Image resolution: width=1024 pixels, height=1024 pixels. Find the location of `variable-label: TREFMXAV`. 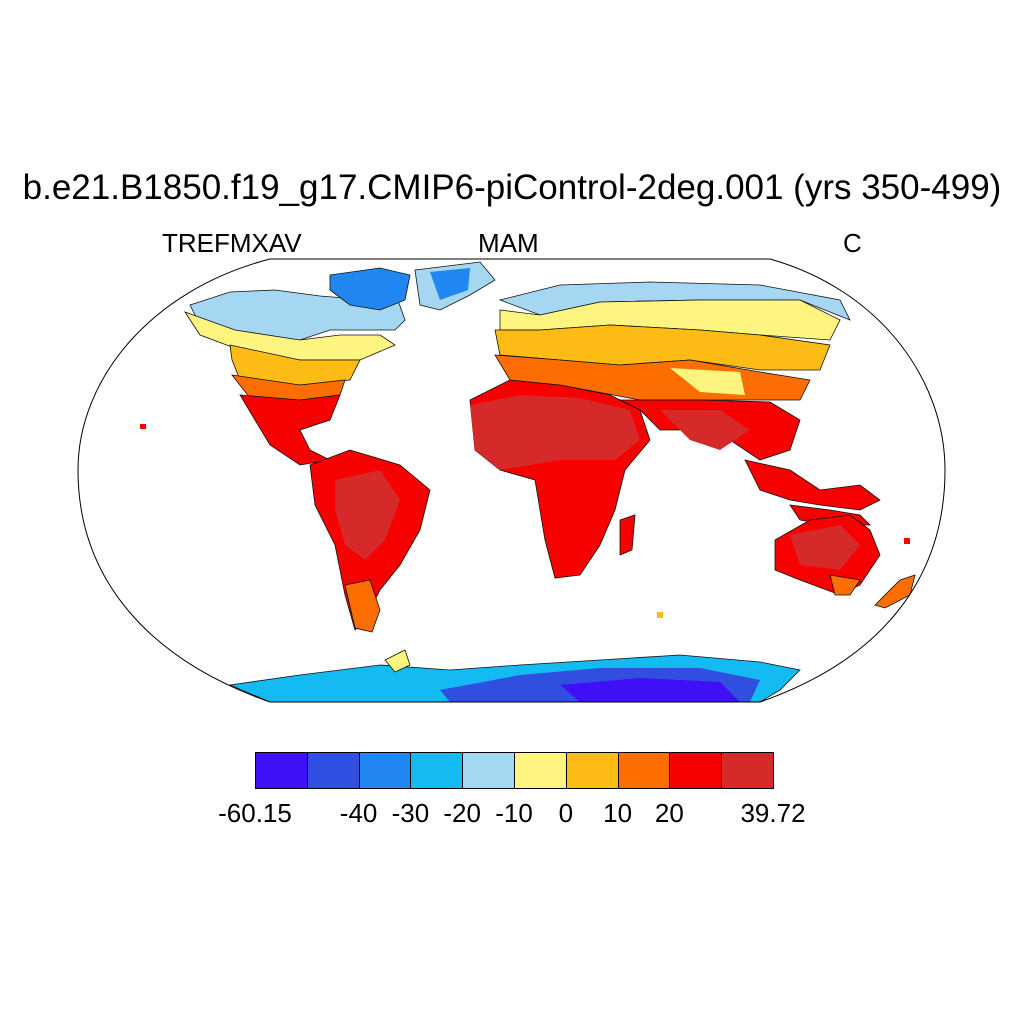

variable-label: TREFMXAV is located at coordinates (232, 243).